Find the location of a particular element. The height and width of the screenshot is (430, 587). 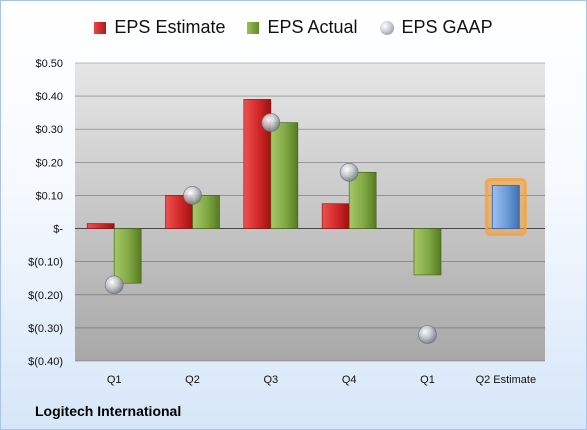

y-tick-label: $(0.20) is located at coordinates (45, 296).